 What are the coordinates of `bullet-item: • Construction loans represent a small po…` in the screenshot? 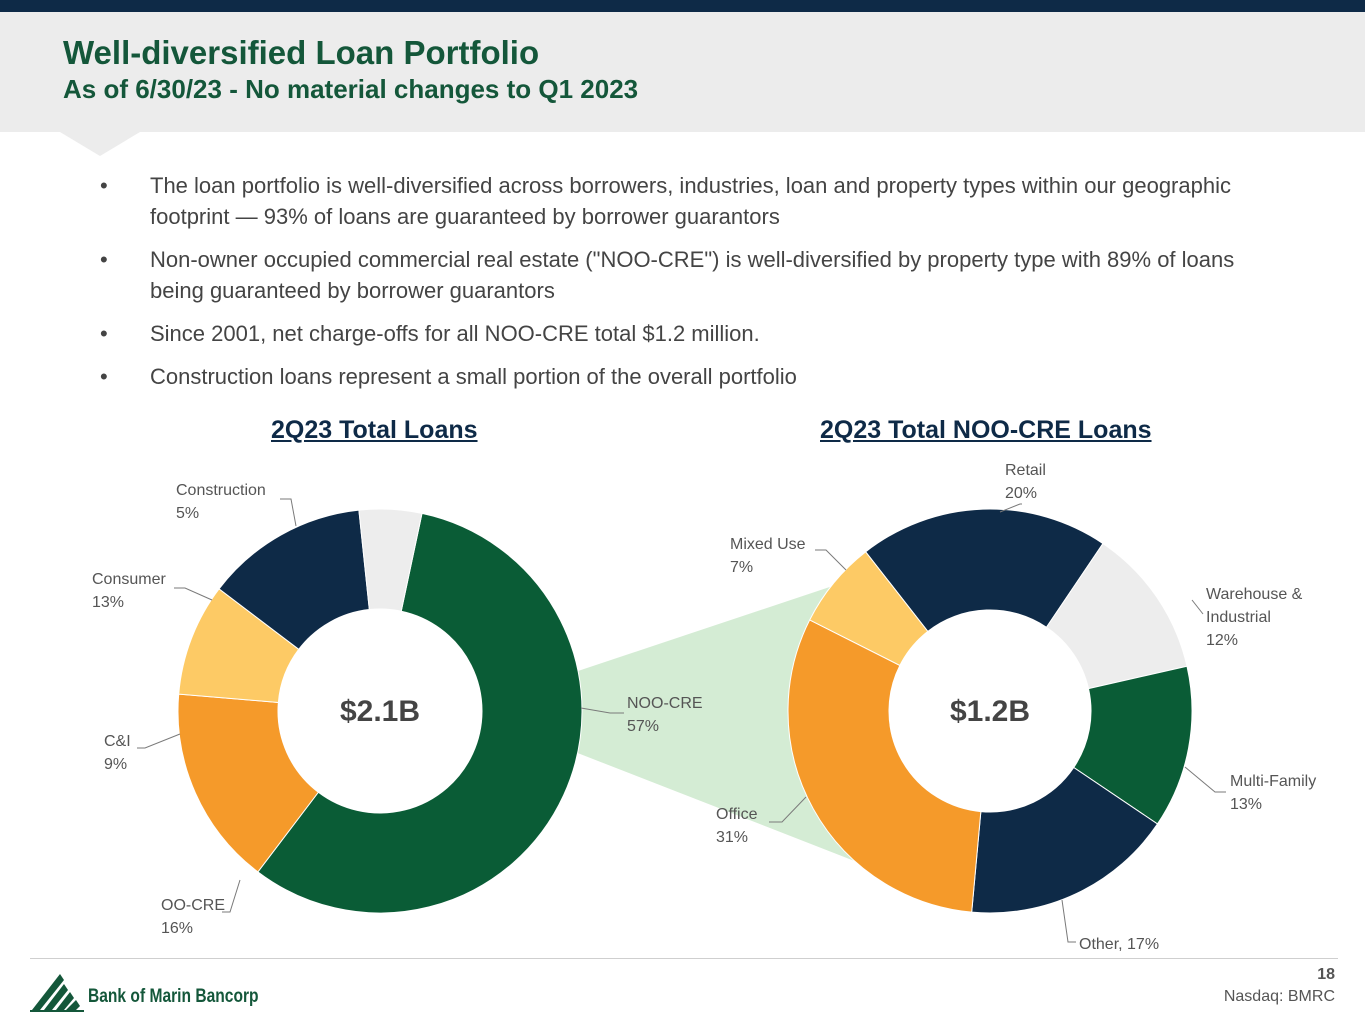 It's located at (690, 376).